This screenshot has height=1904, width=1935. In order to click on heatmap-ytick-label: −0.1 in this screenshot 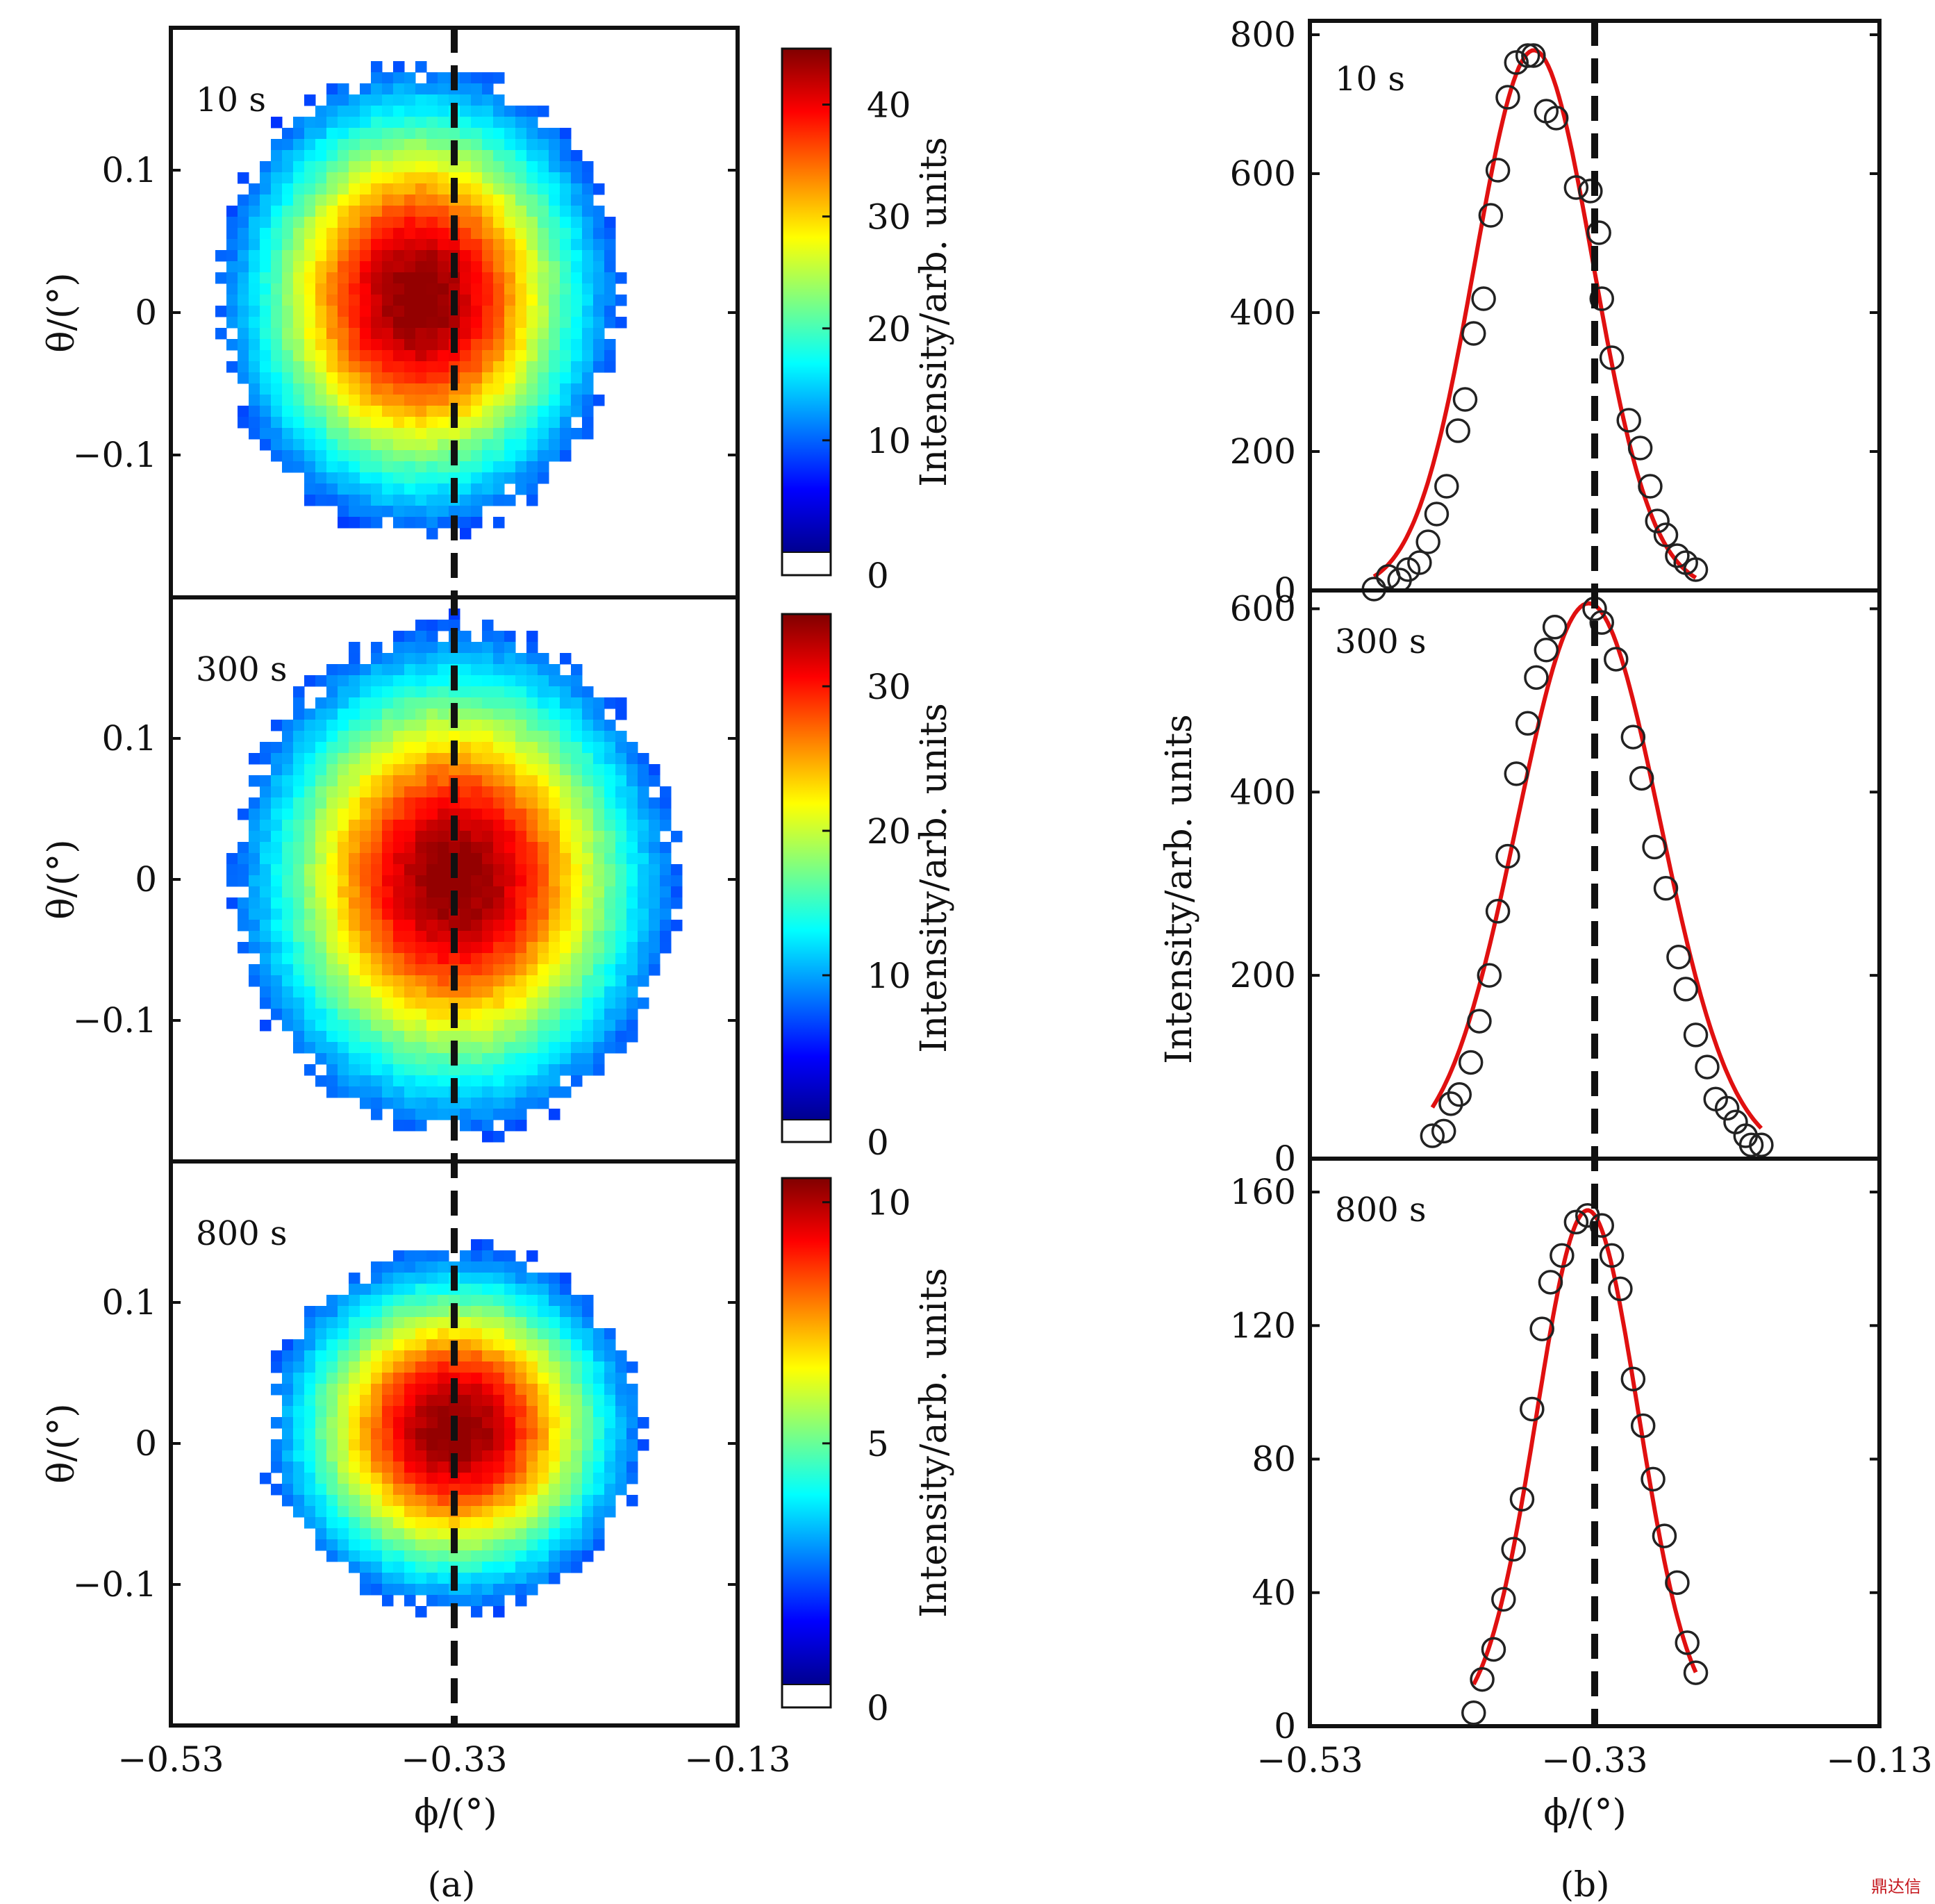, I will do `click(115, 1584)`.